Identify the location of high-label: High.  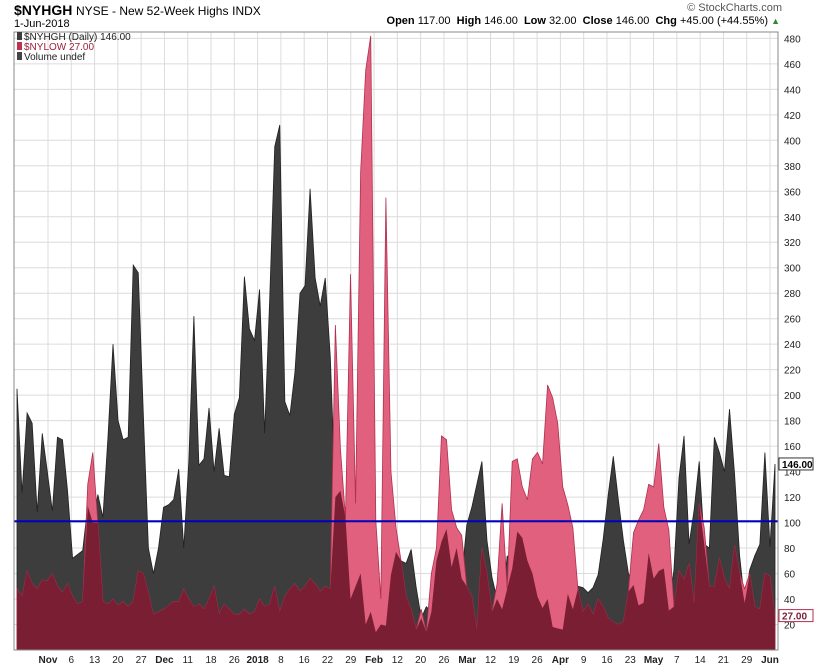
(469, 21).